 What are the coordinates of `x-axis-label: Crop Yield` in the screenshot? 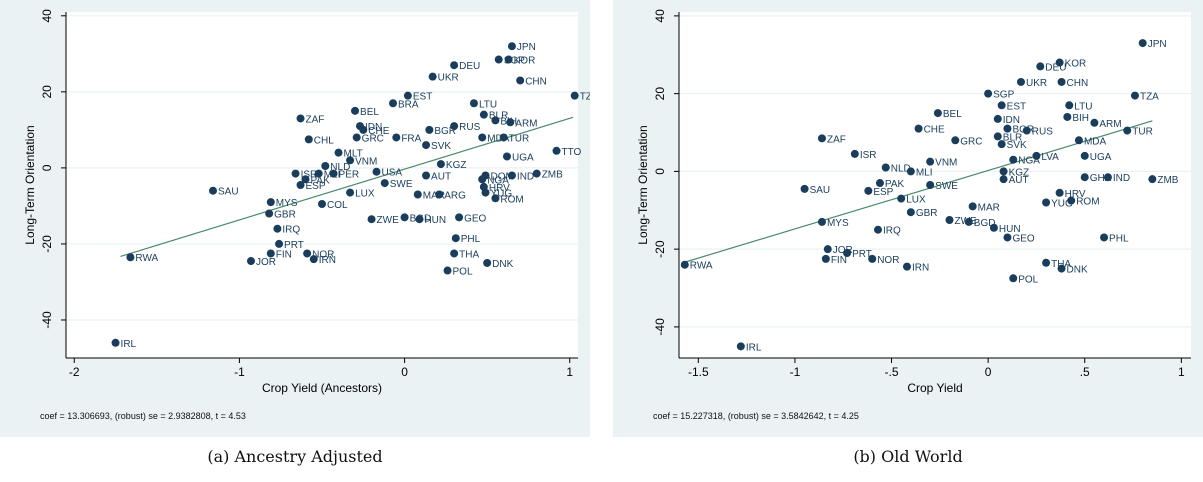 It's located at (934, 388).